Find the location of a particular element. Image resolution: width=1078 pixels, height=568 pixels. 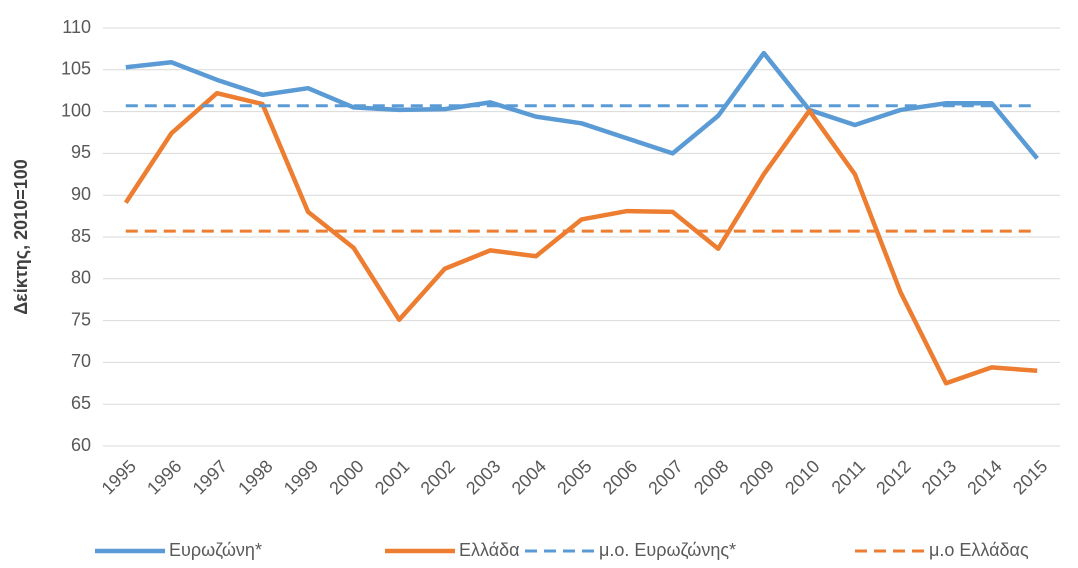

y-tick-label: 85 is located at coordinates (81, 236).